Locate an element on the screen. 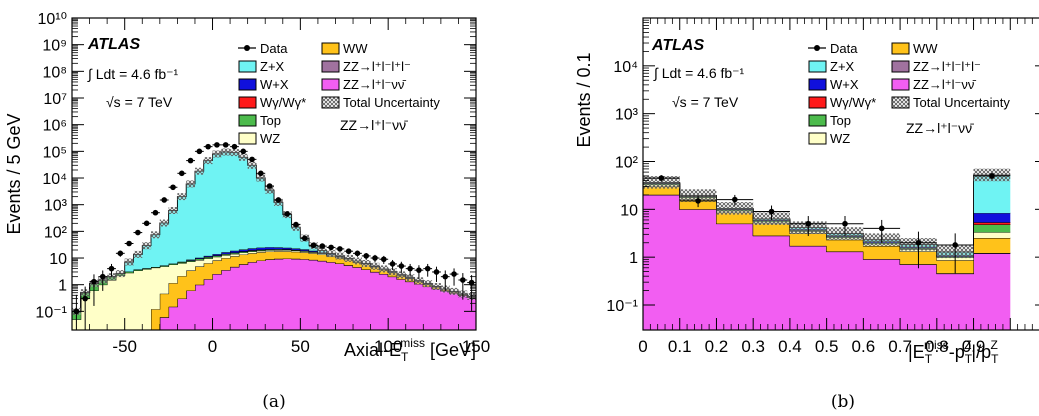 The width and height of the screenshot is (1039, 416). a-legend-zzllnn: ZZ→l⁺l⁻νν̄ is located at coordinates (363, 84).